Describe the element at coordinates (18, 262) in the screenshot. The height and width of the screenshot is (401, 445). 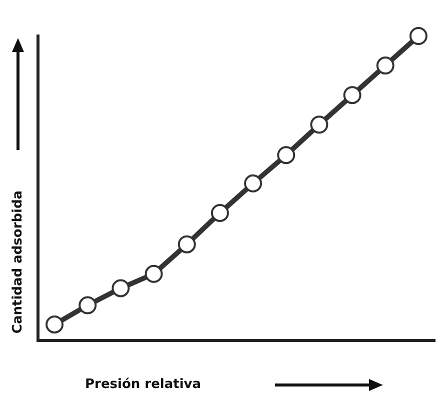
I see `y-axis-title: Cantidad adsorbida` at that location.